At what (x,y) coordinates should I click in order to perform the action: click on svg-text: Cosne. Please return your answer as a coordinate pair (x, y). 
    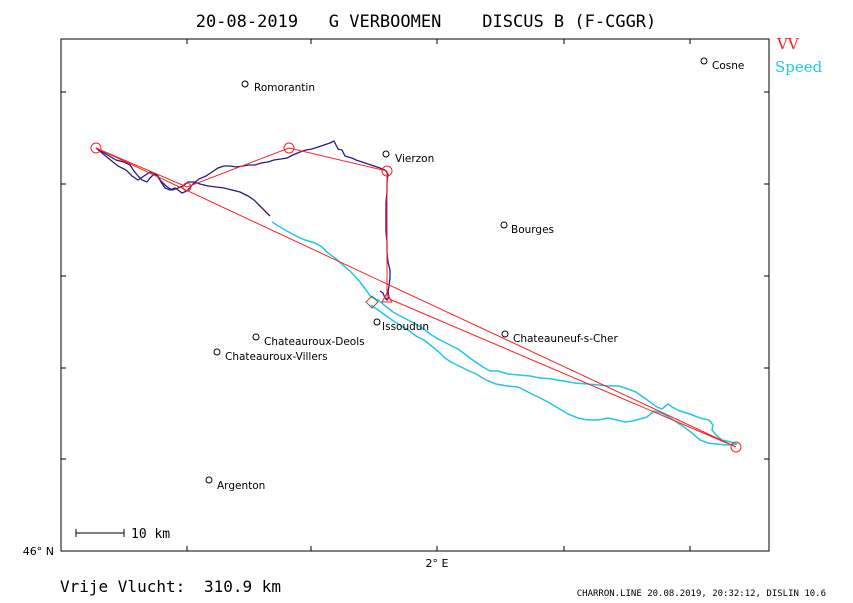
    Looking at the image, I should click on (728, 66).